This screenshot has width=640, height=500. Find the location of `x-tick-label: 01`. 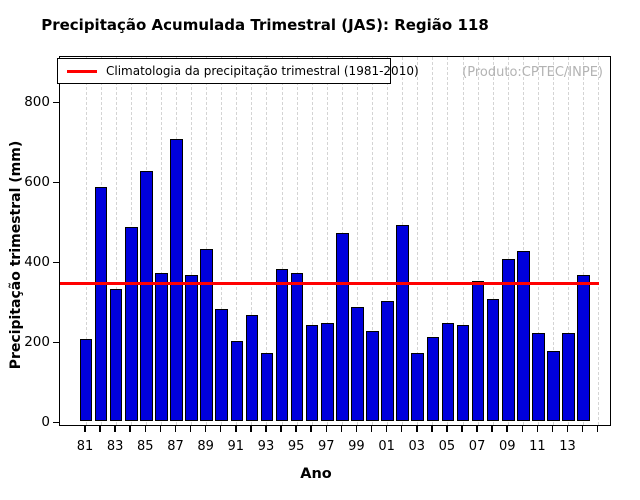

x-tick-label: 01 is located at coordinates (386, 446).